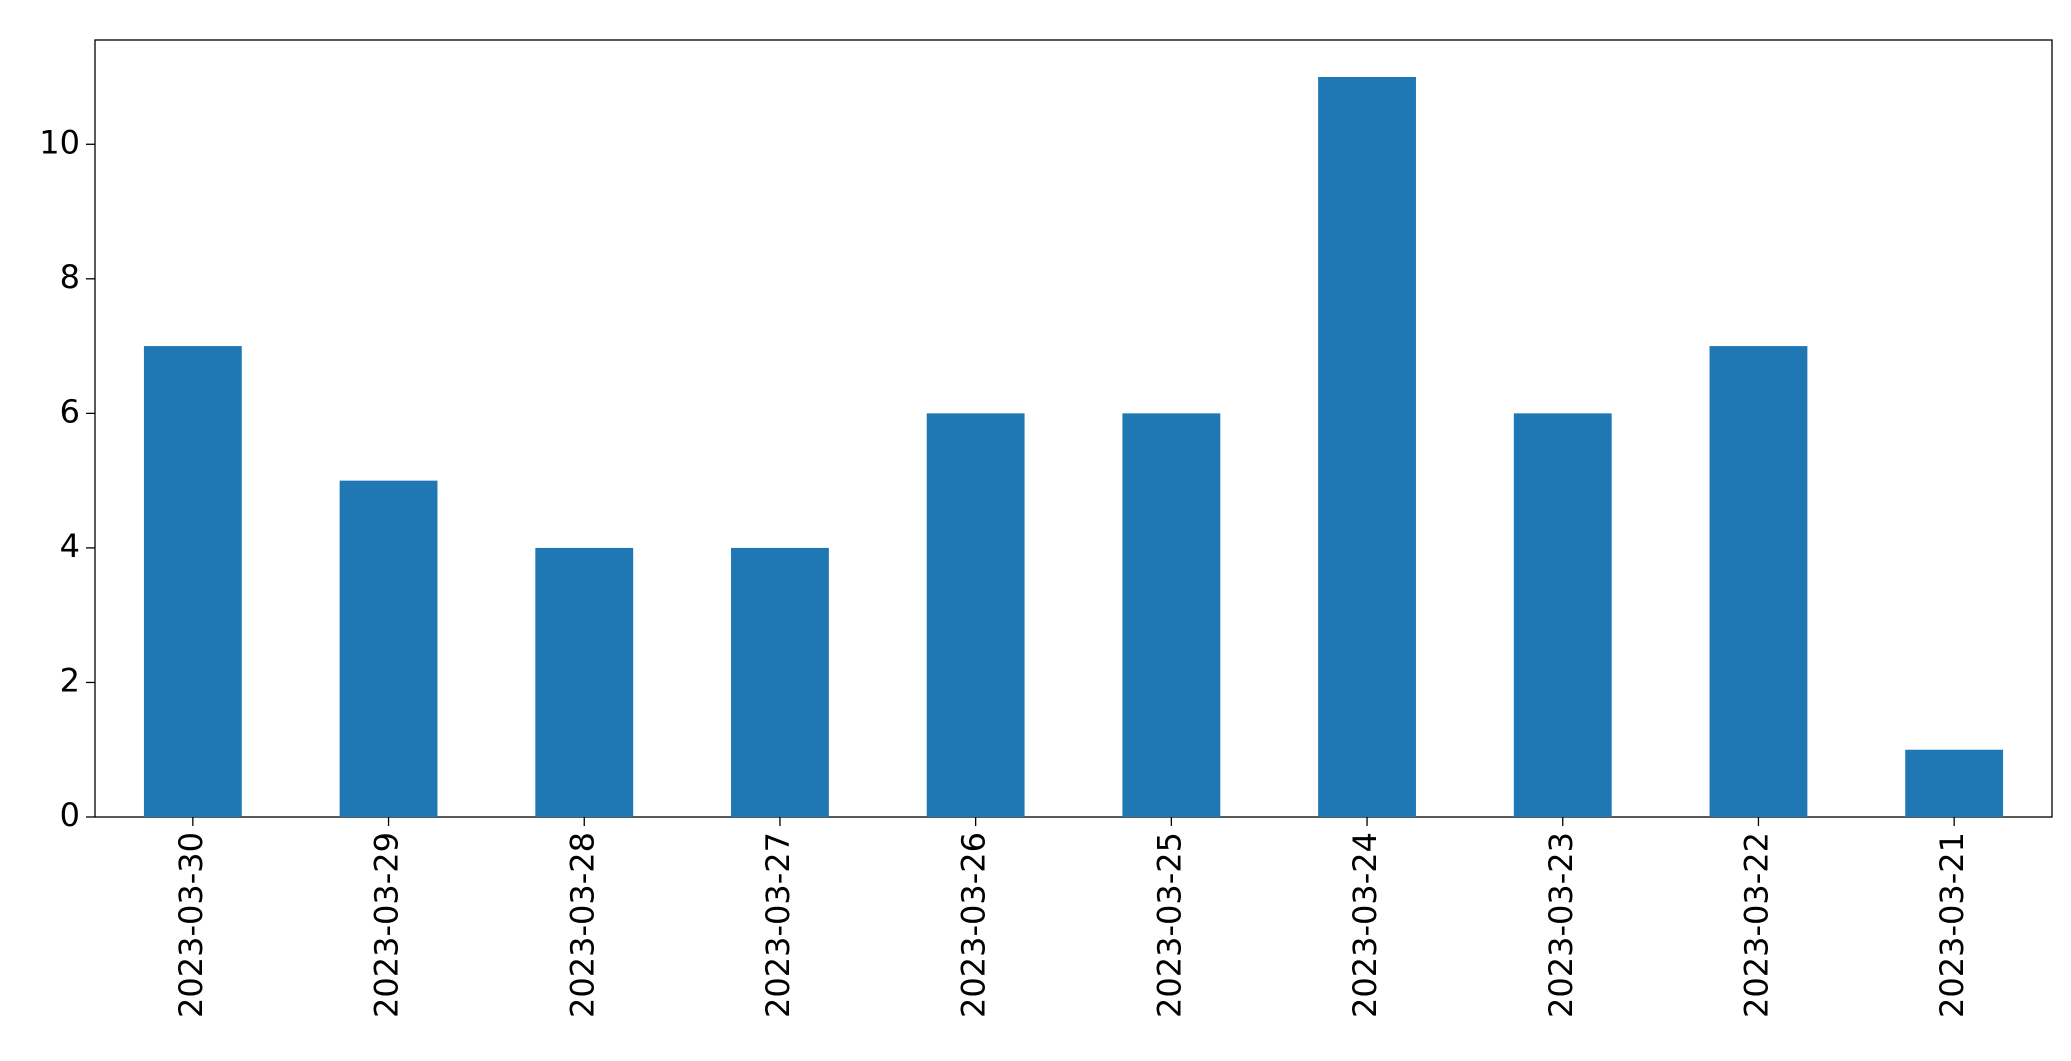  What do you see at coordinates (974, 925) in the screenshot?
I see `x-tick-label: 2023-03-26` at bounding box center [974, 925].